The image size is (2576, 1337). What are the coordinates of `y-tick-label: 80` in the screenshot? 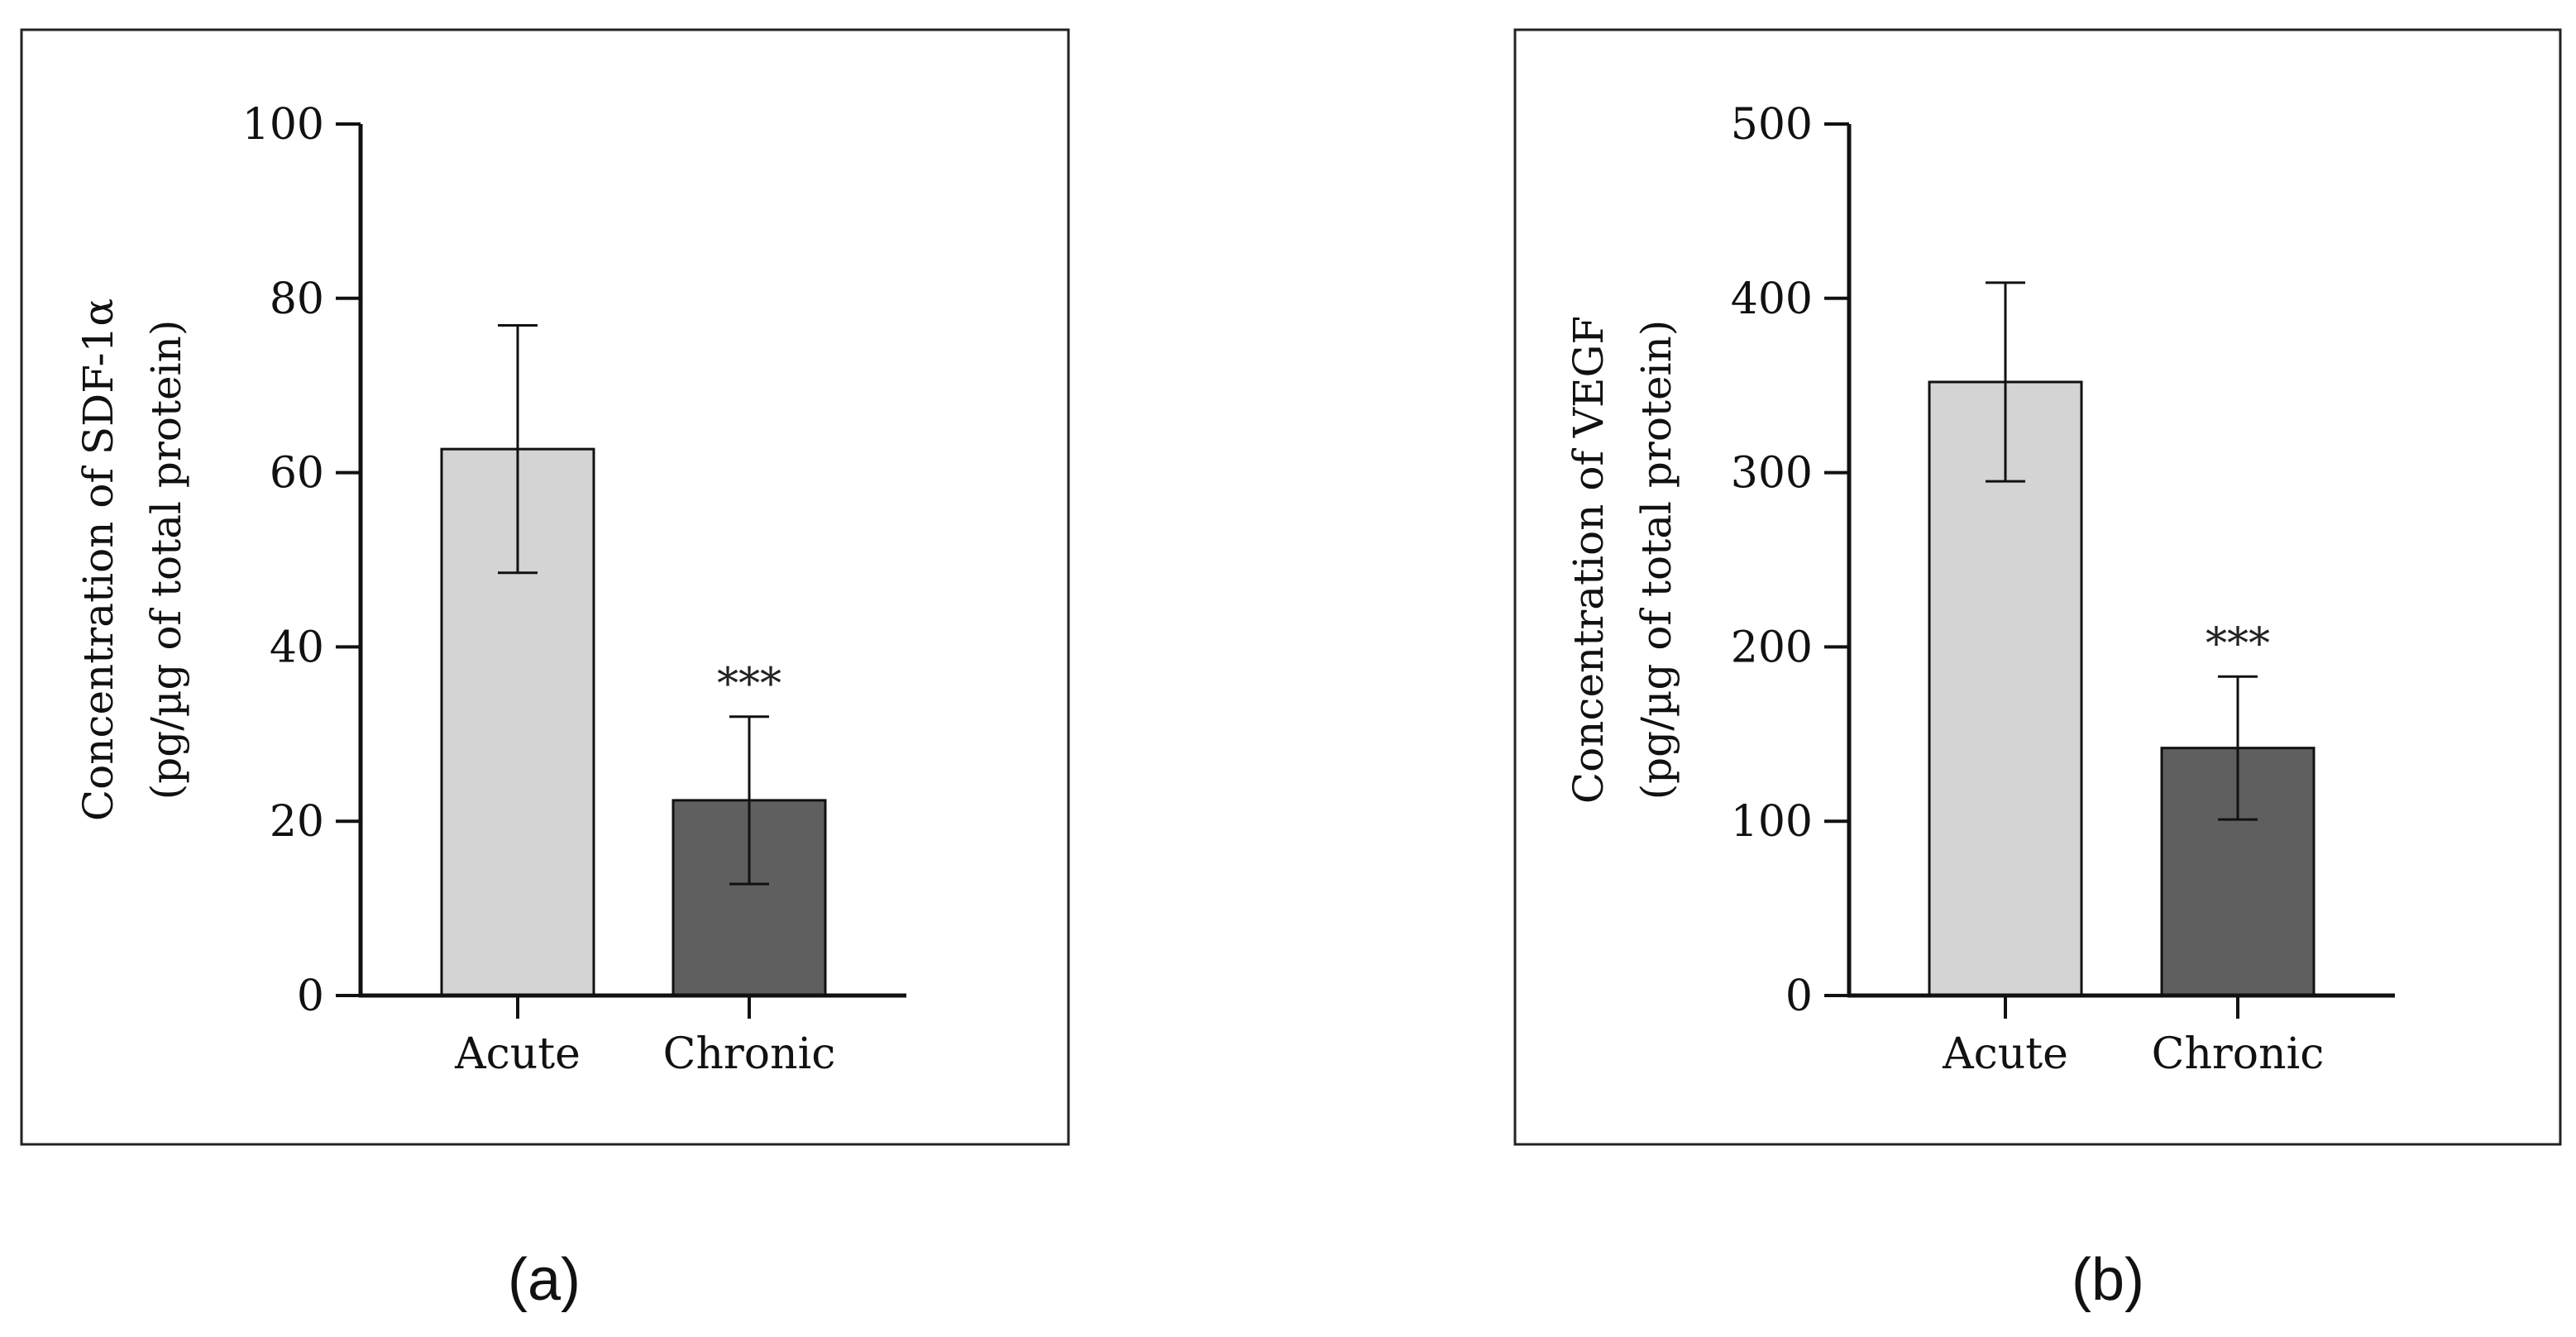 It's located at (297, 299).